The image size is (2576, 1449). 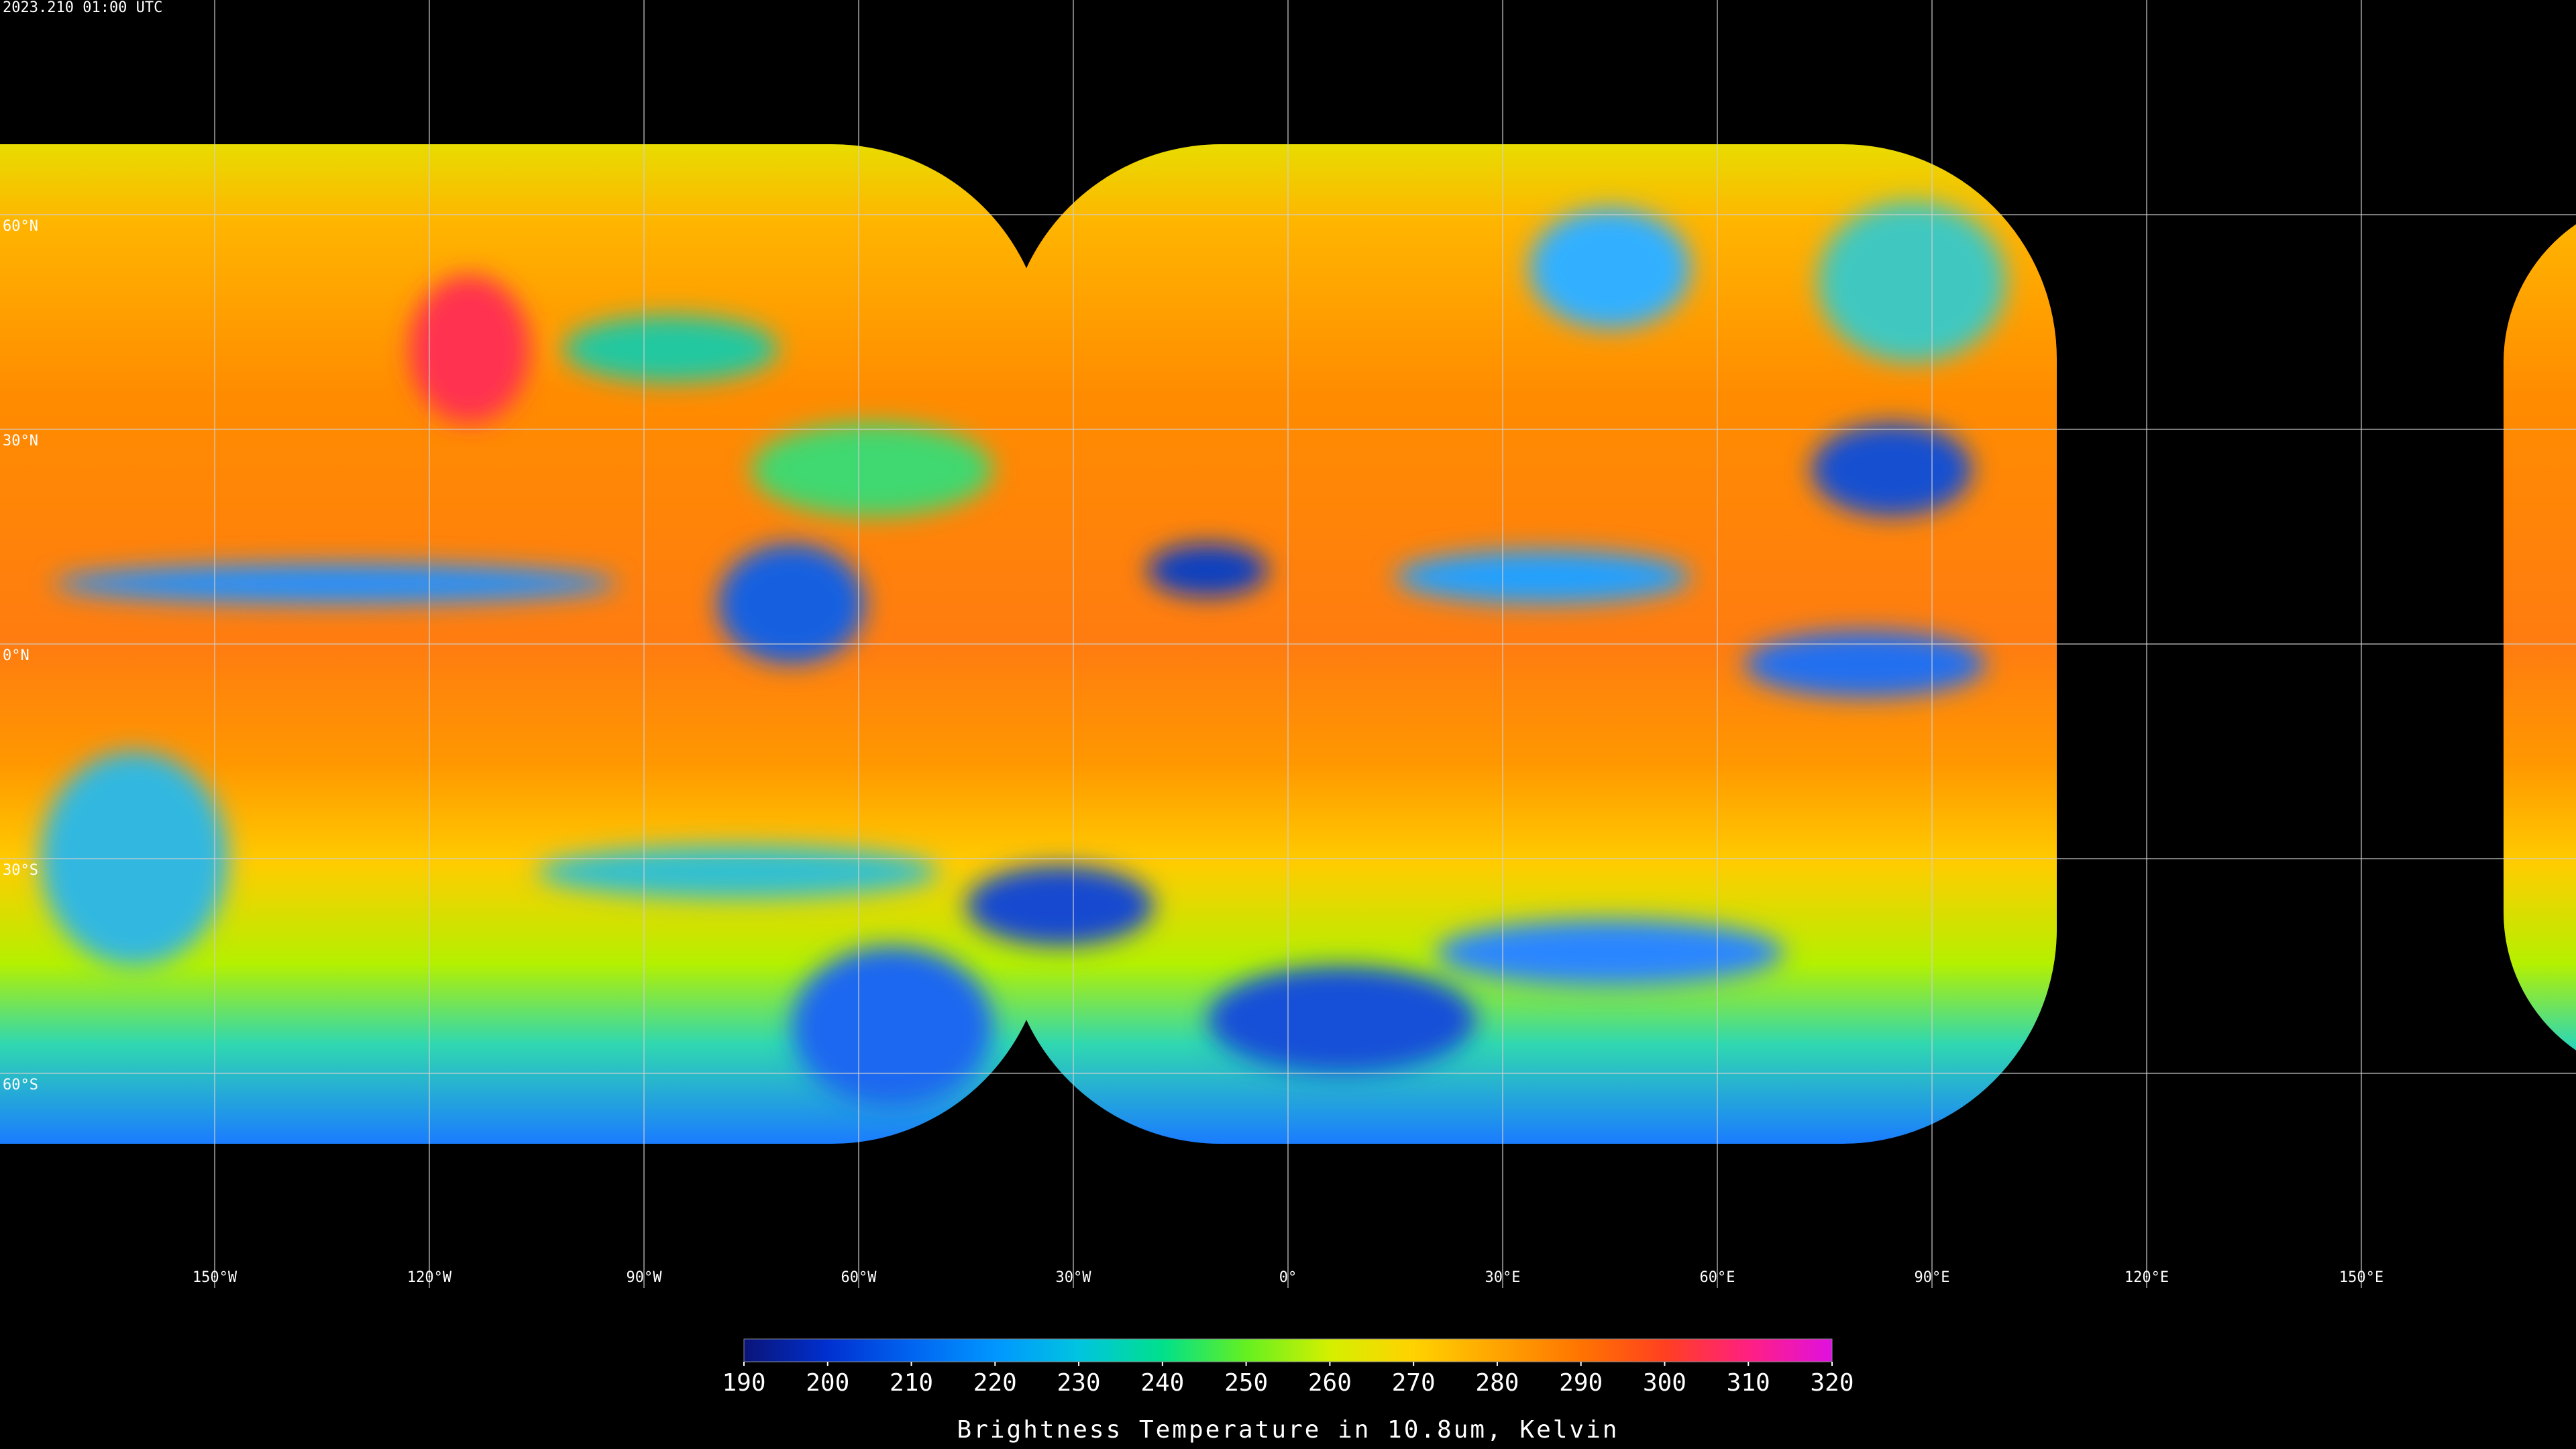 I want to click on colorbar-tick-label: 310, so click(x=1748, y=1383).